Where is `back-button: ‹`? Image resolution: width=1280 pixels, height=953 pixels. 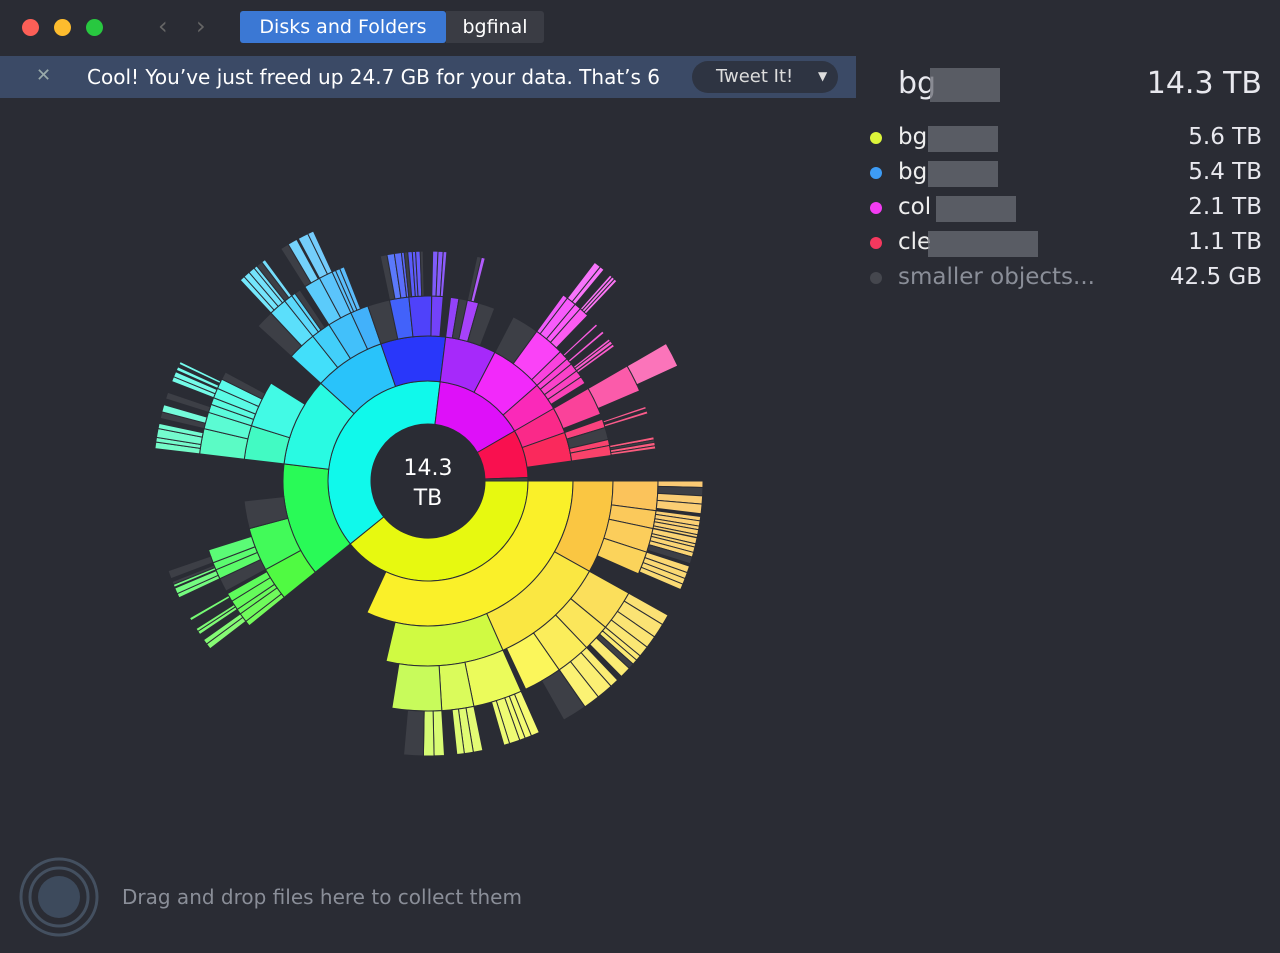 back-button: ‹ is located at coordinates (163, 26).